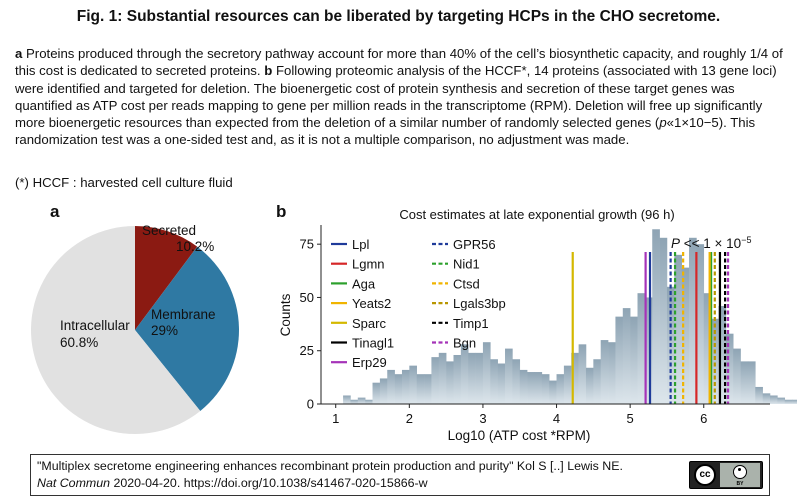 The image size is (797, 504). Describe the element at coordinates (268, 71) in the screenshot. I see `caption-label-b: b` at that location.